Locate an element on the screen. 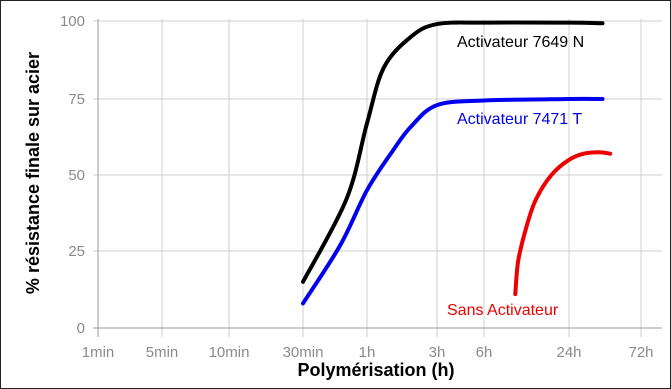 The height and width of the screenshot is (389, 671). x-tick-label: 24h is located at coordinates (568, 352).